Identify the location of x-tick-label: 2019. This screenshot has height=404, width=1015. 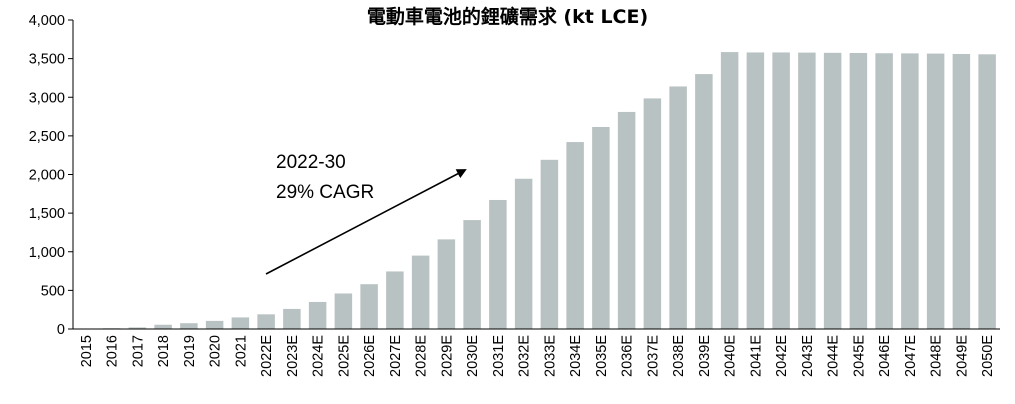
(190, 351).